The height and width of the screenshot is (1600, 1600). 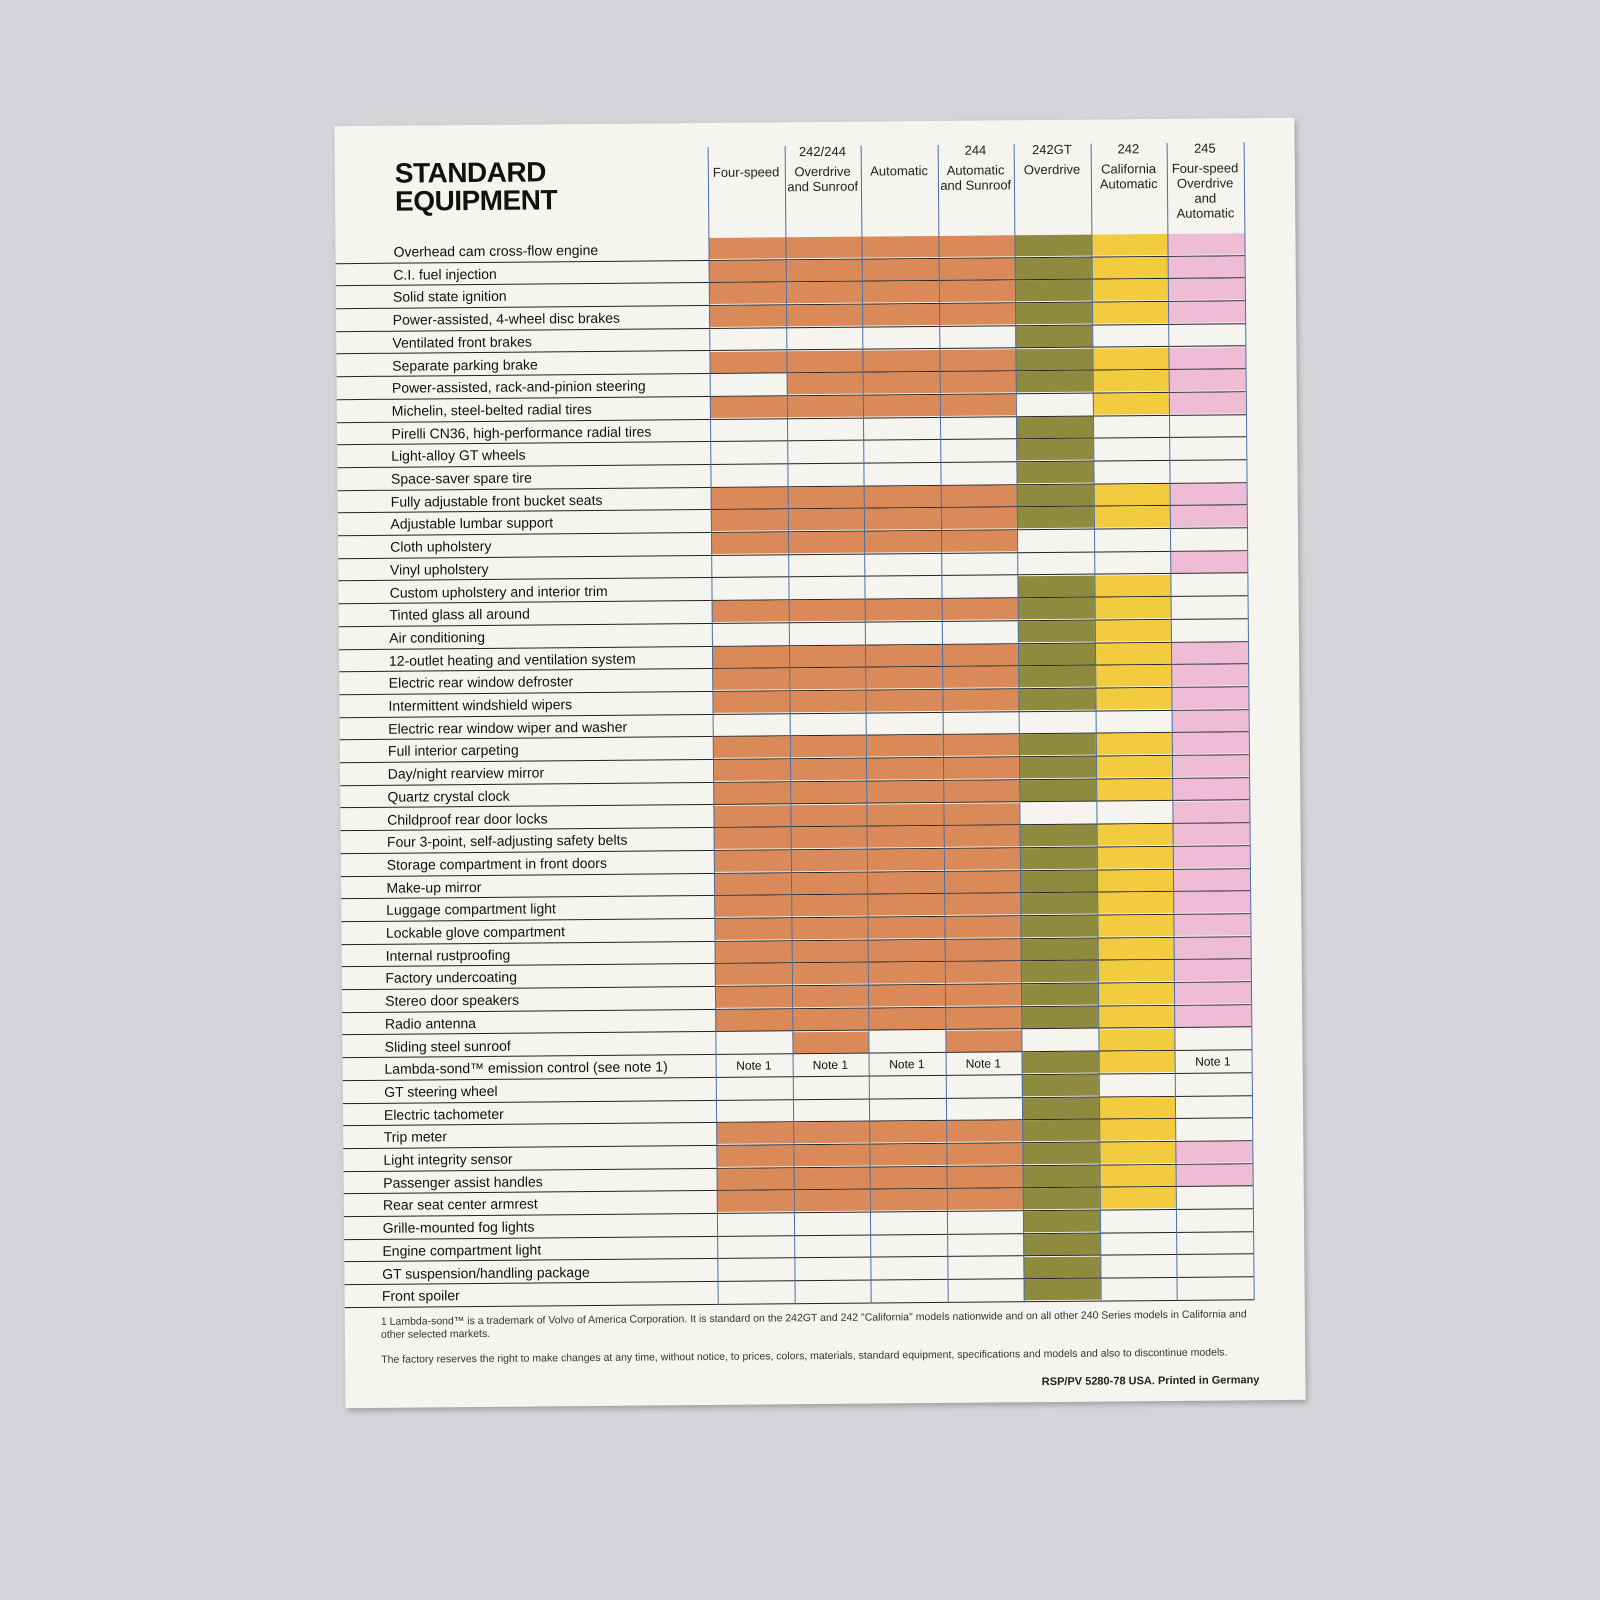 What do you see at coordinates (448, 1159) in the screenshot?
I see `row-label: Light integrity sensor` at bounding box center [448, 1159].